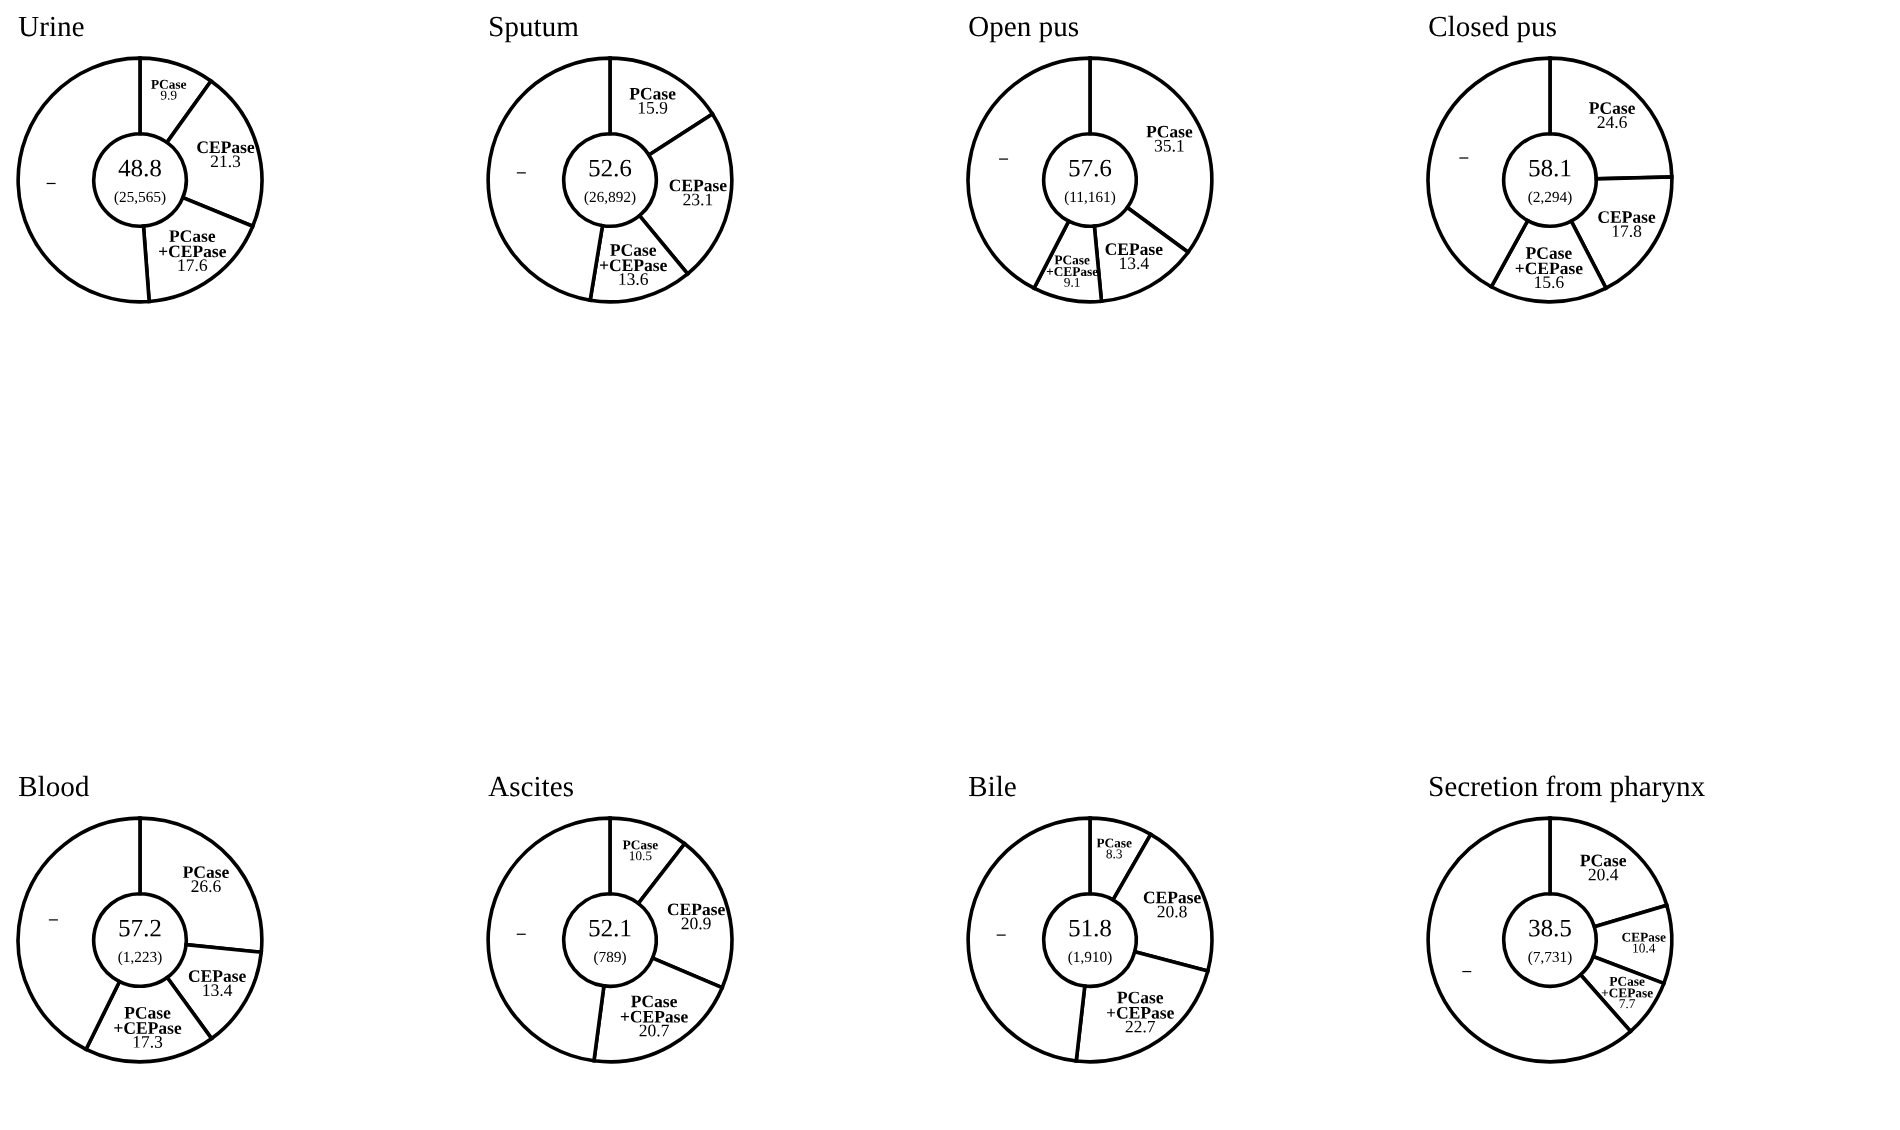 This screenshot has width=1900, height=1130. Describe the element at coordinates (1492, 29) in the screenshot. I see `chart-title: Closed pus` at that location.